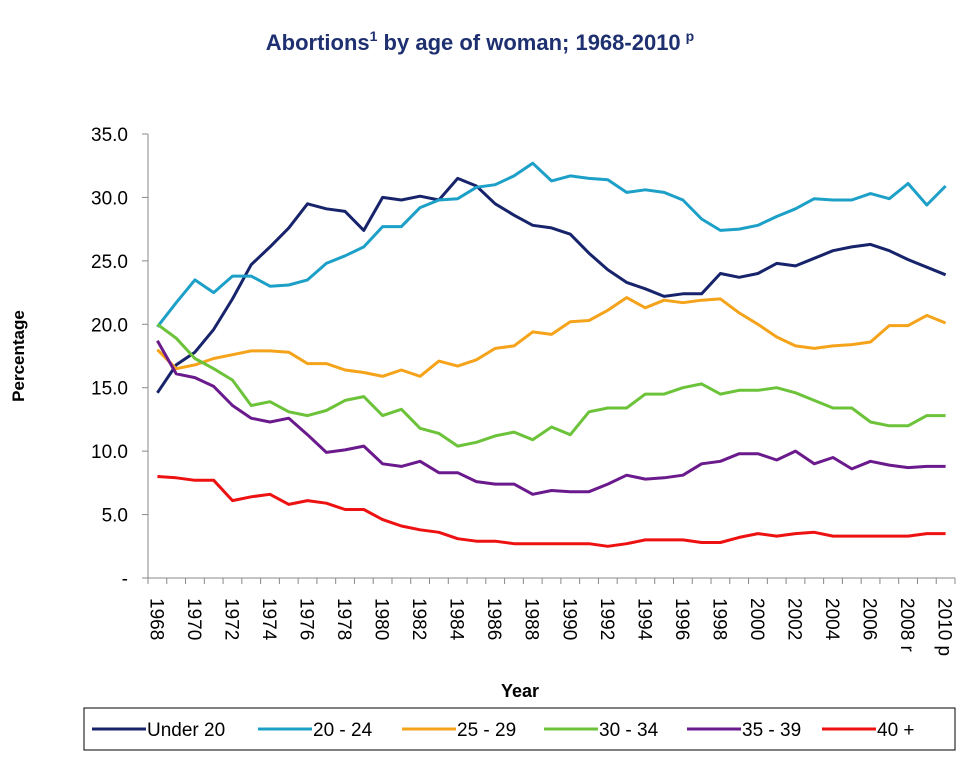 The width and height of the screenshot is (960, 764). Describe the element at coordinates (528, 42) in the screenshot. I see `title-text: by age of woman; 1968-2010` at that location.